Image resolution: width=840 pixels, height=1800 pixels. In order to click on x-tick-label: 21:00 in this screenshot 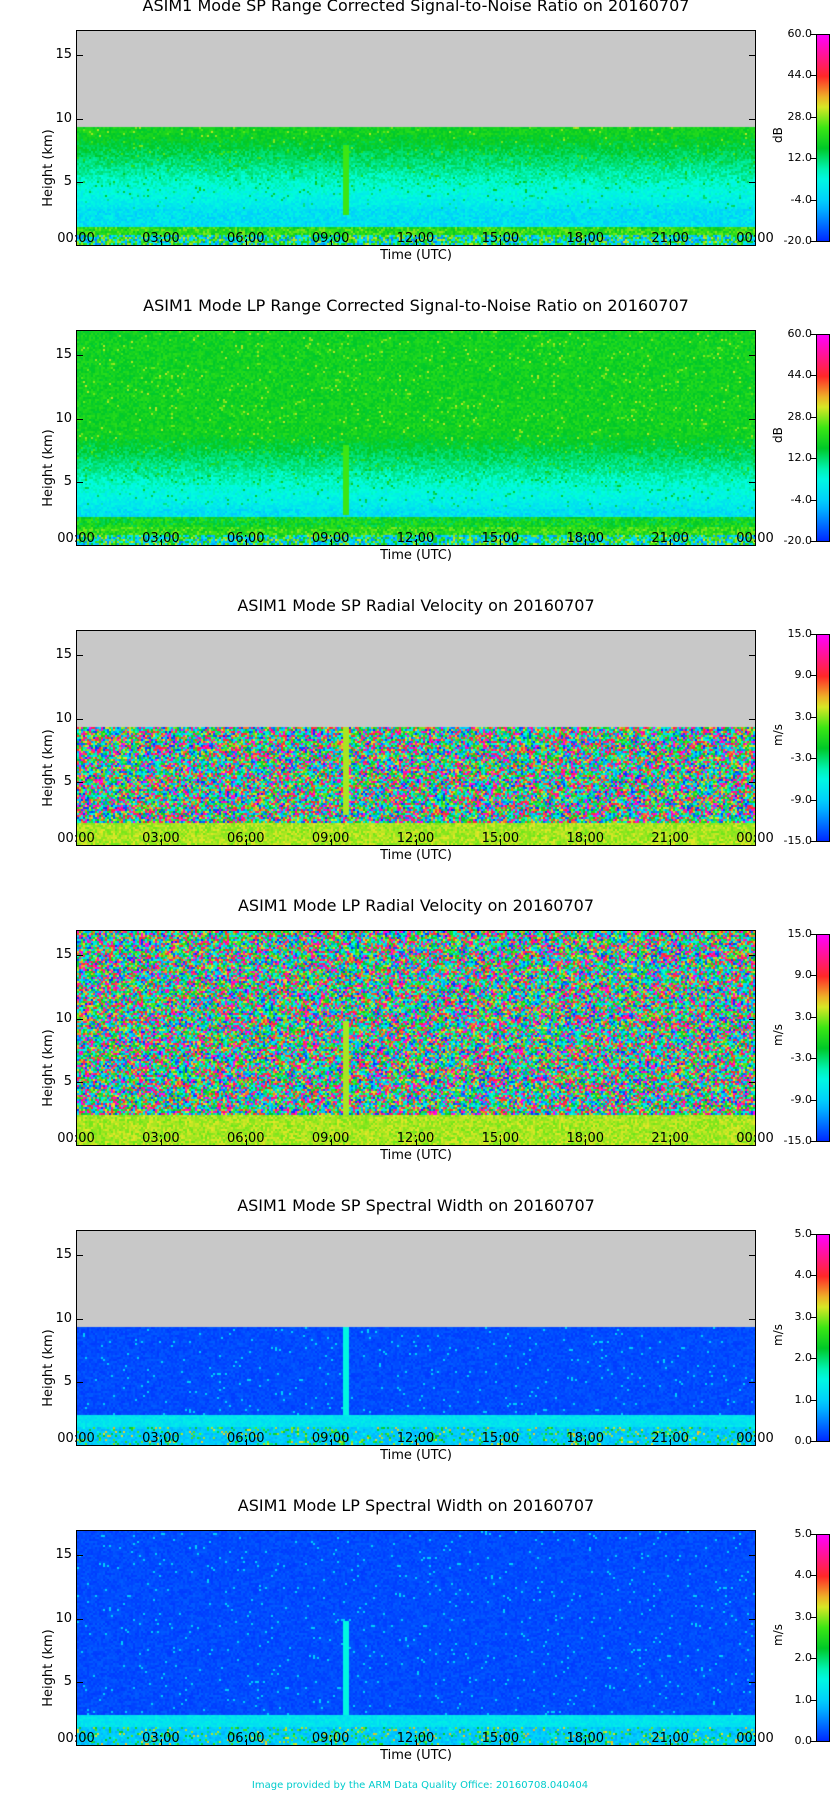, I will do `click(670, 238)`.